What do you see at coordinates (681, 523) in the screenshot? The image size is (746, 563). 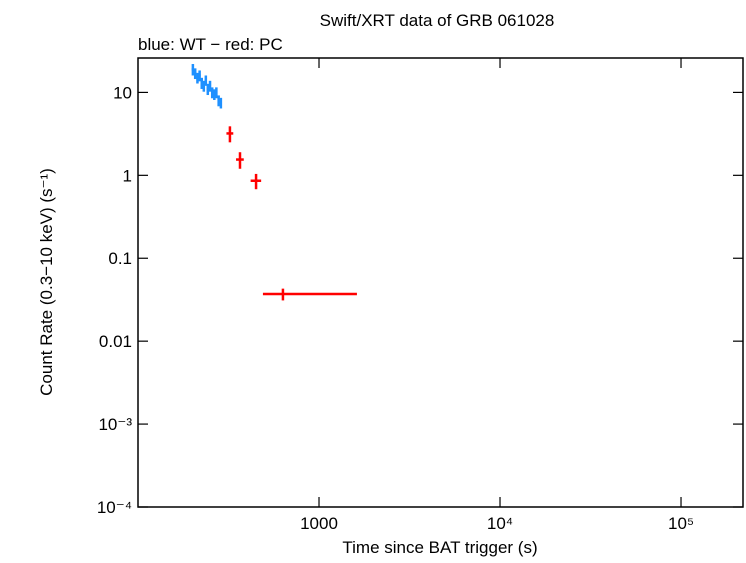 I see `x-tick-label: 10⁵` at bounding box center [681, 523].